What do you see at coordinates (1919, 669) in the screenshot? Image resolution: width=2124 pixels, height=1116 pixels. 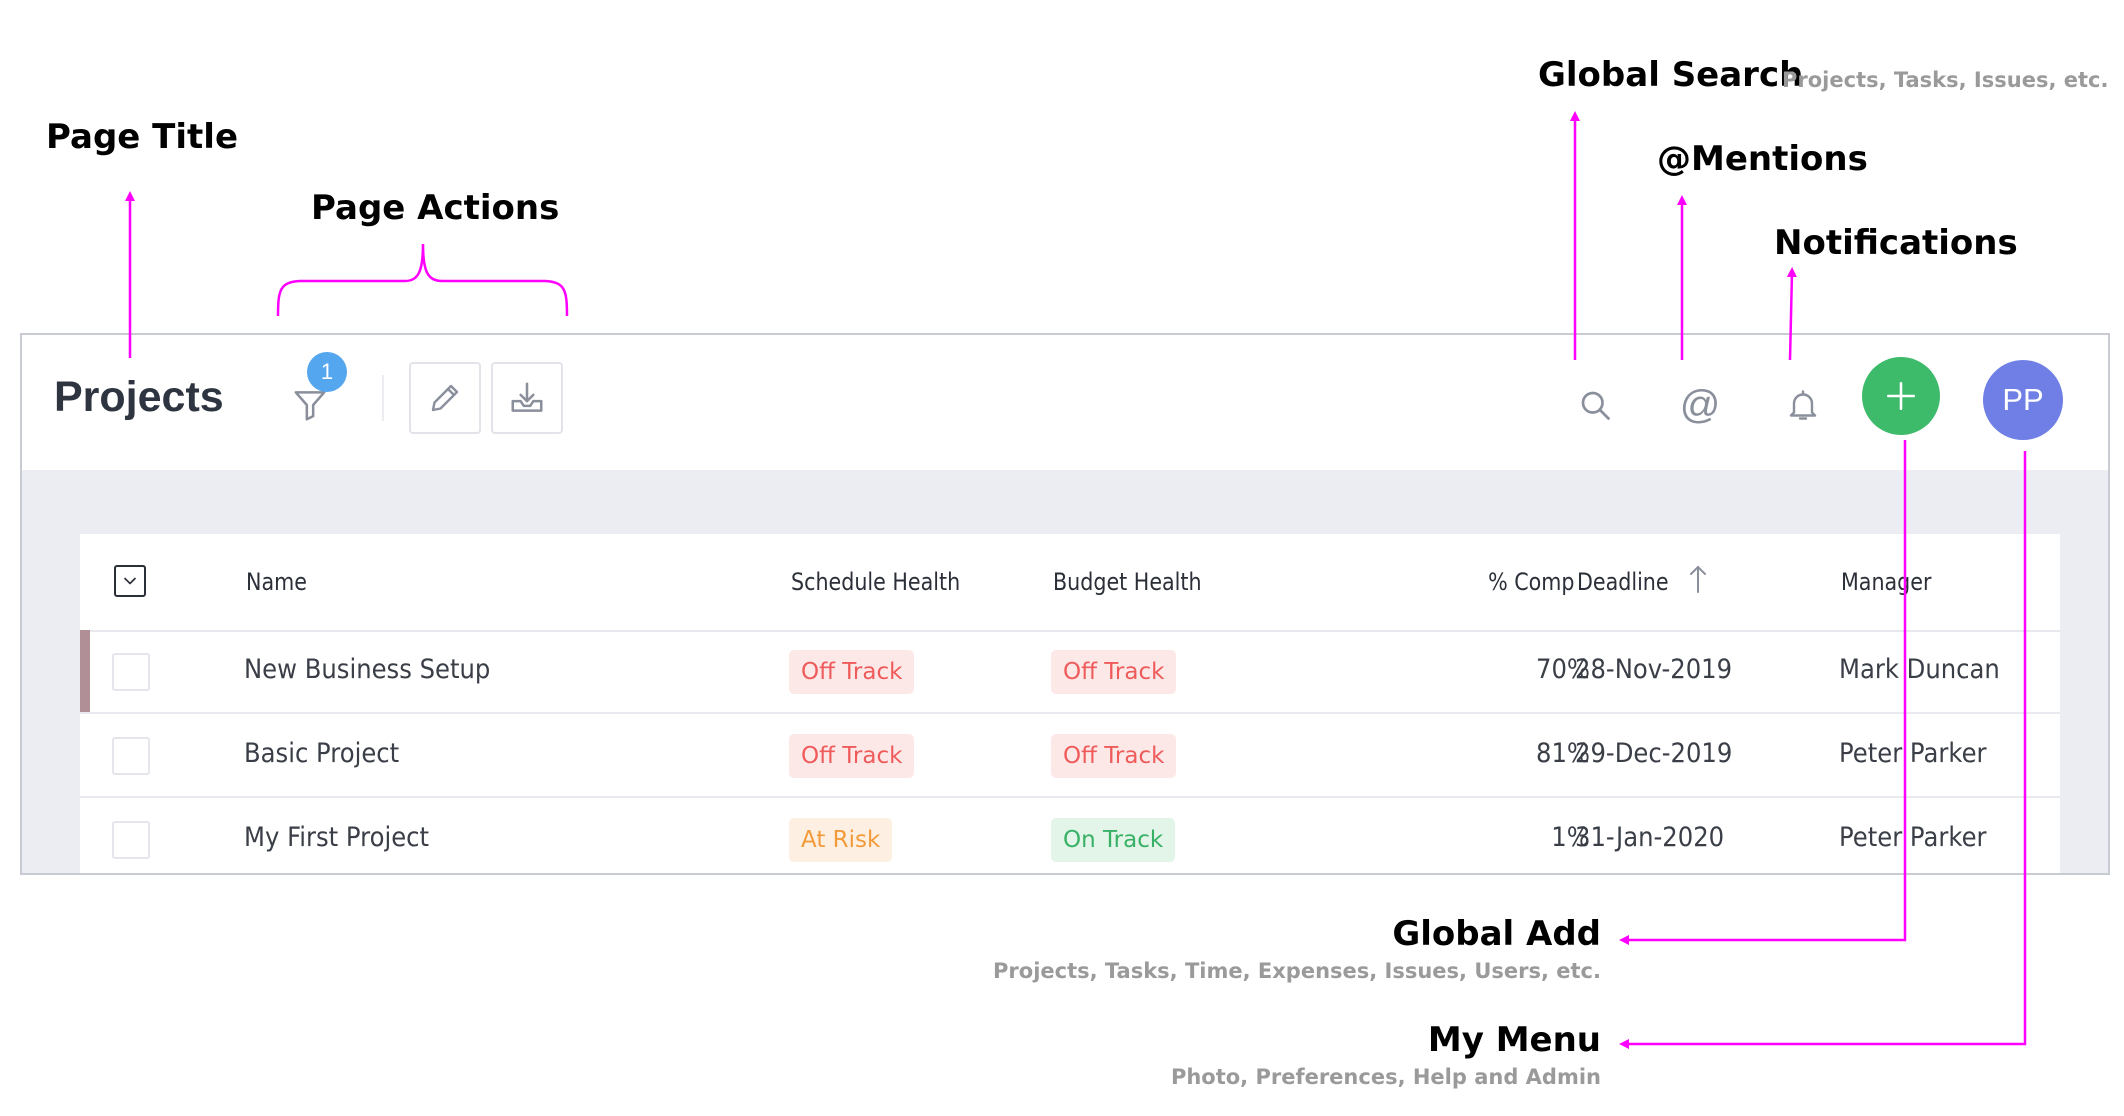 I see `manager: Mark Duncan` at bounding box center [1919, 669].